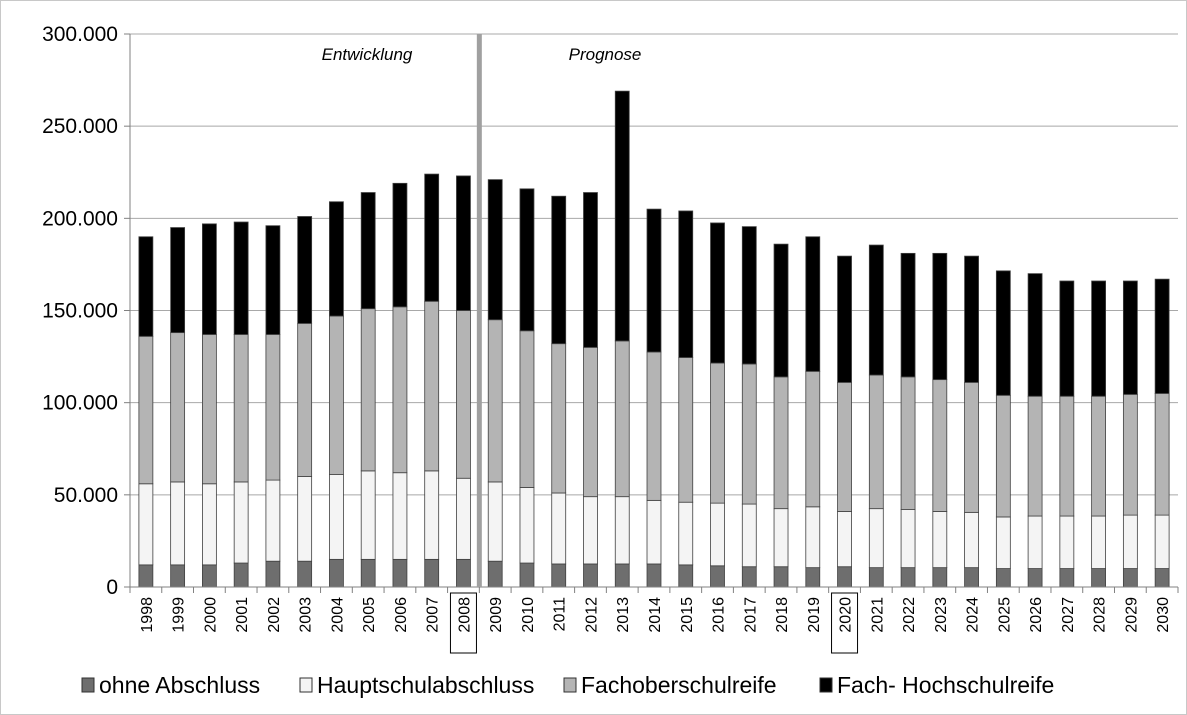 This screenshot has width=1187, height=715. Describe the element at coordinates (719, 615) in the screenshot. I see `x-tick-label: 2016` at that location.